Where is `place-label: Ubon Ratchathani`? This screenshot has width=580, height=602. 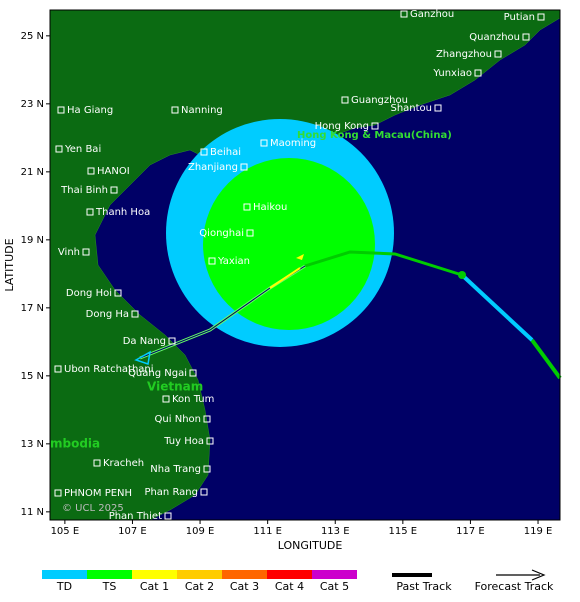 place-label: Ubon Ratchathani is located at coordinates (109, 369).